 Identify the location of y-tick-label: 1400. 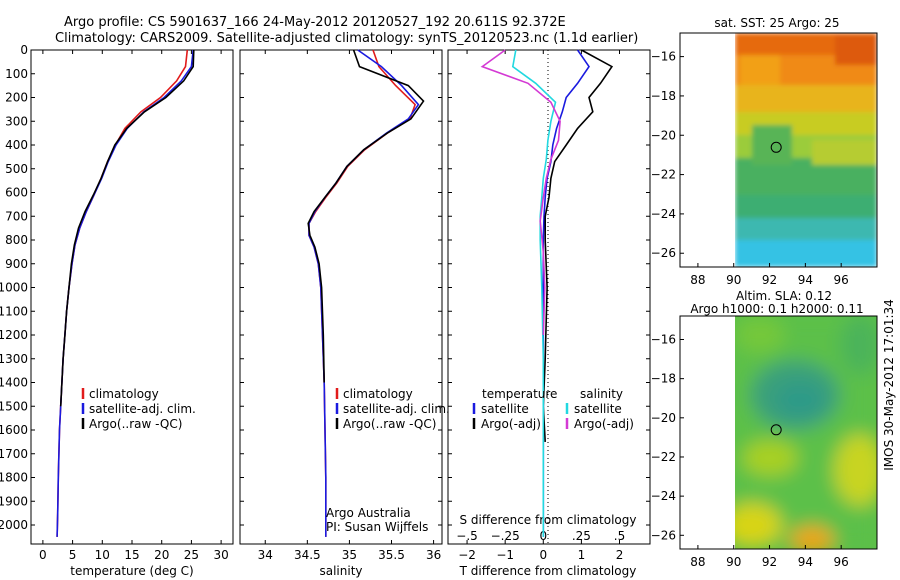
(14, 383).